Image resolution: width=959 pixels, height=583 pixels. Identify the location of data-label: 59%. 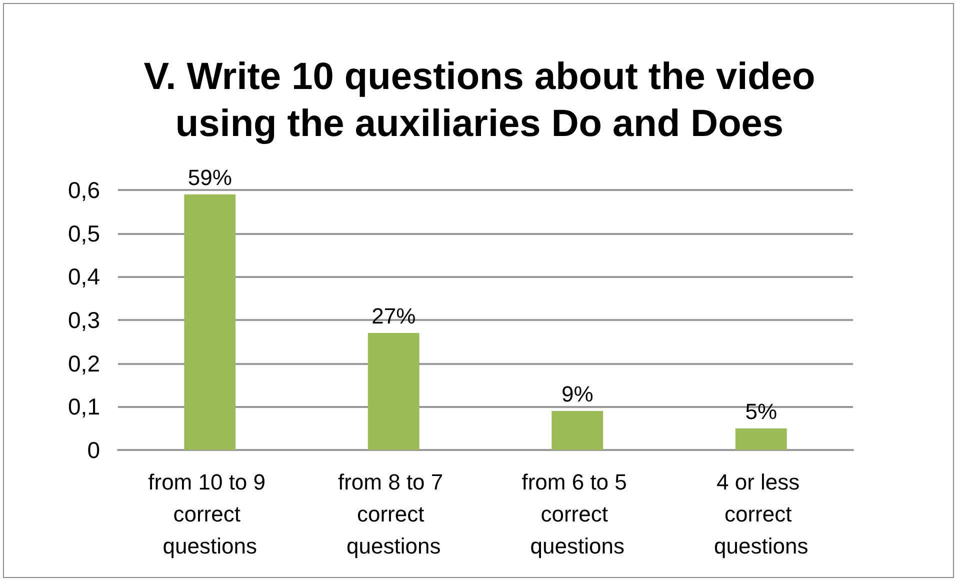
(210, 177).